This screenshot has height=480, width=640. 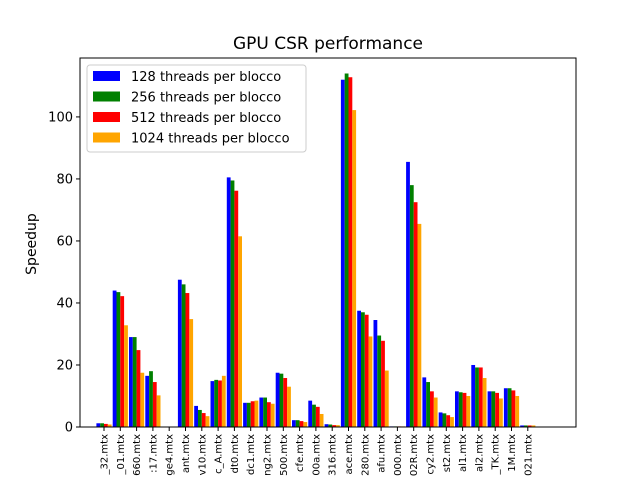 What do you see at coordinates (64, 241) in the screenshot?
I see `y-tick-label: 60` at bounding box center [64, 241].